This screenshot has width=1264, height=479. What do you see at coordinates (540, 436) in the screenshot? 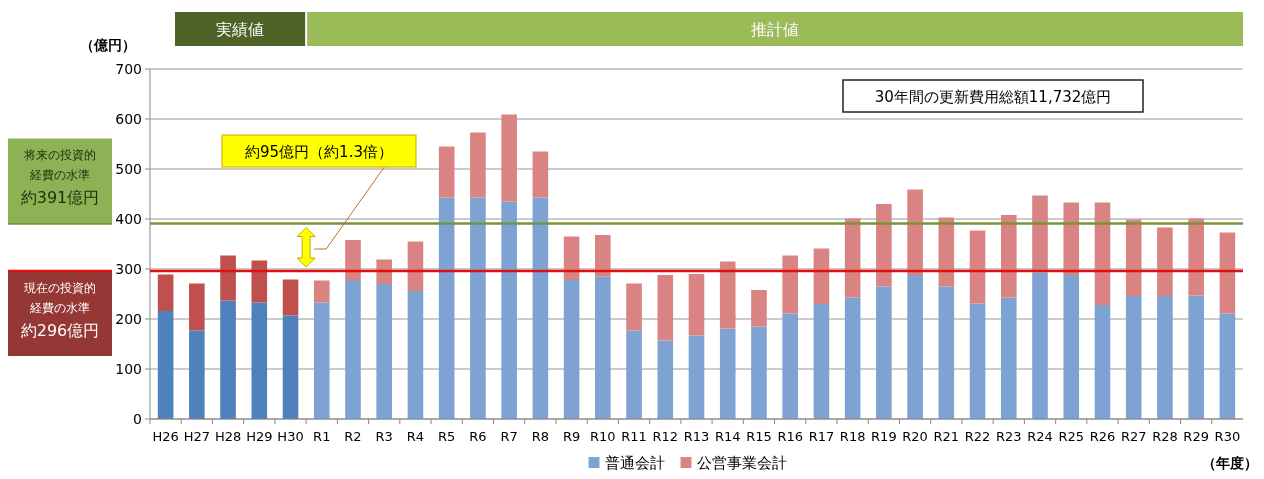
I see `x-tick-label: R8` at bounding box center [540, 436].